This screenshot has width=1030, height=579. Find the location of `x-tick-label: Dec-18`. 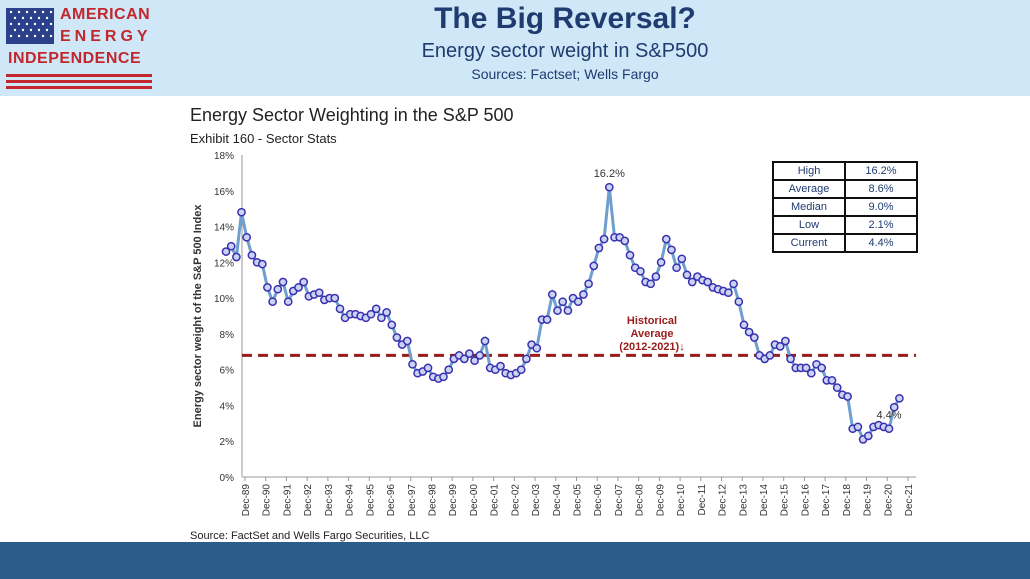

x-tick-label: Dec-18 is located at coordinates (847, 500).